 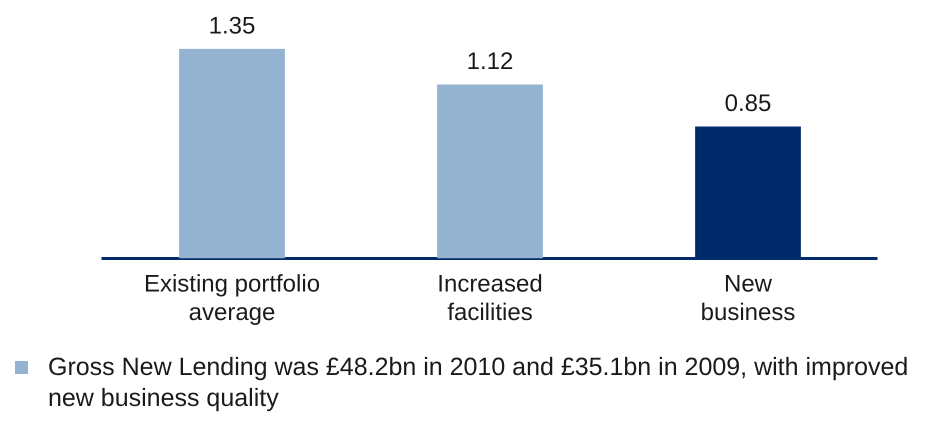 What do you see at coordinates (748, 104) in the screenshot?
I see `data-label: 0.85` at bounding box center [748, 104].